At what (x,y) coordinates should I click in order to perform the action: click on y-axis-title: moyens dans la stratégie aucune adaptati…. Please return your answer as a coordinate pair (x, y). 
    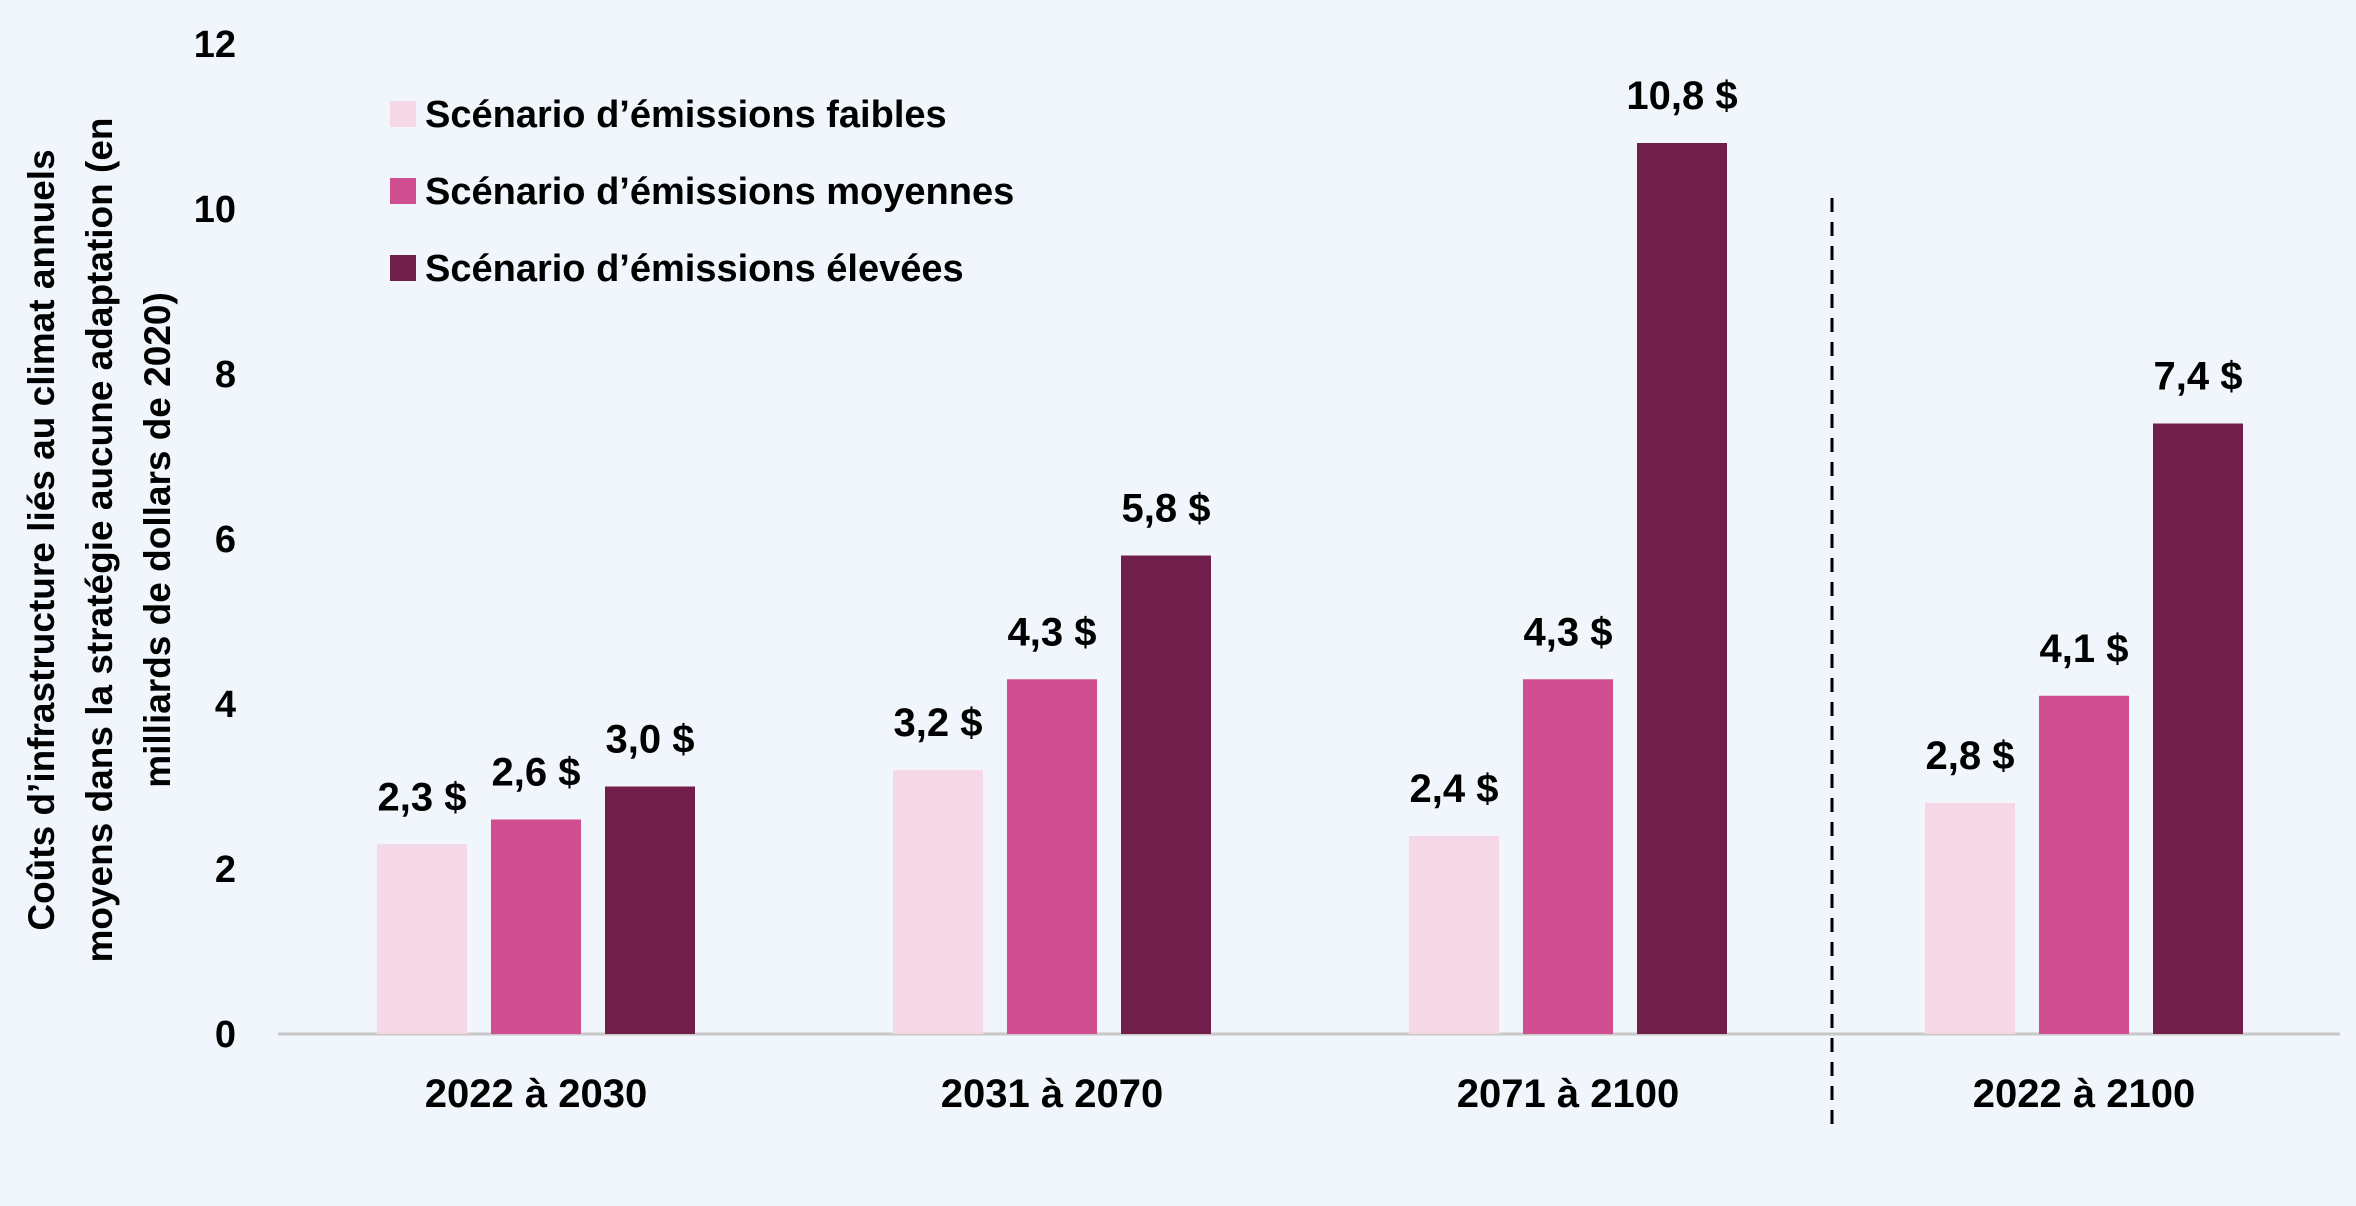
    Looking at the image, I should click on (99, 539).